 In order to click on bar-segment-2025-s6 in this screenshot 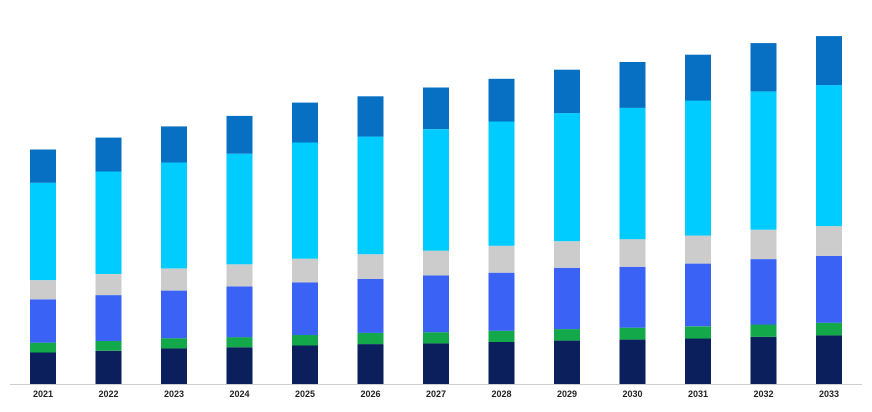, I will do `click(305, 122)`.